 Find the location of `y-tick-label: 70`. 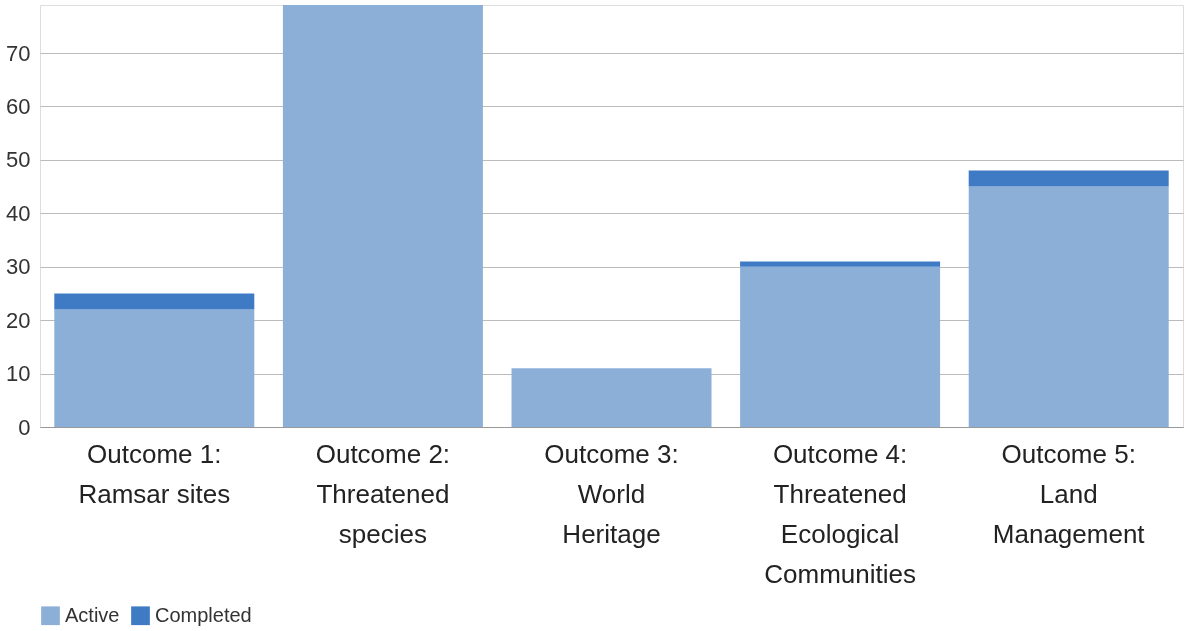

y-tick-label: 70 is located at coordinates (18, 53).